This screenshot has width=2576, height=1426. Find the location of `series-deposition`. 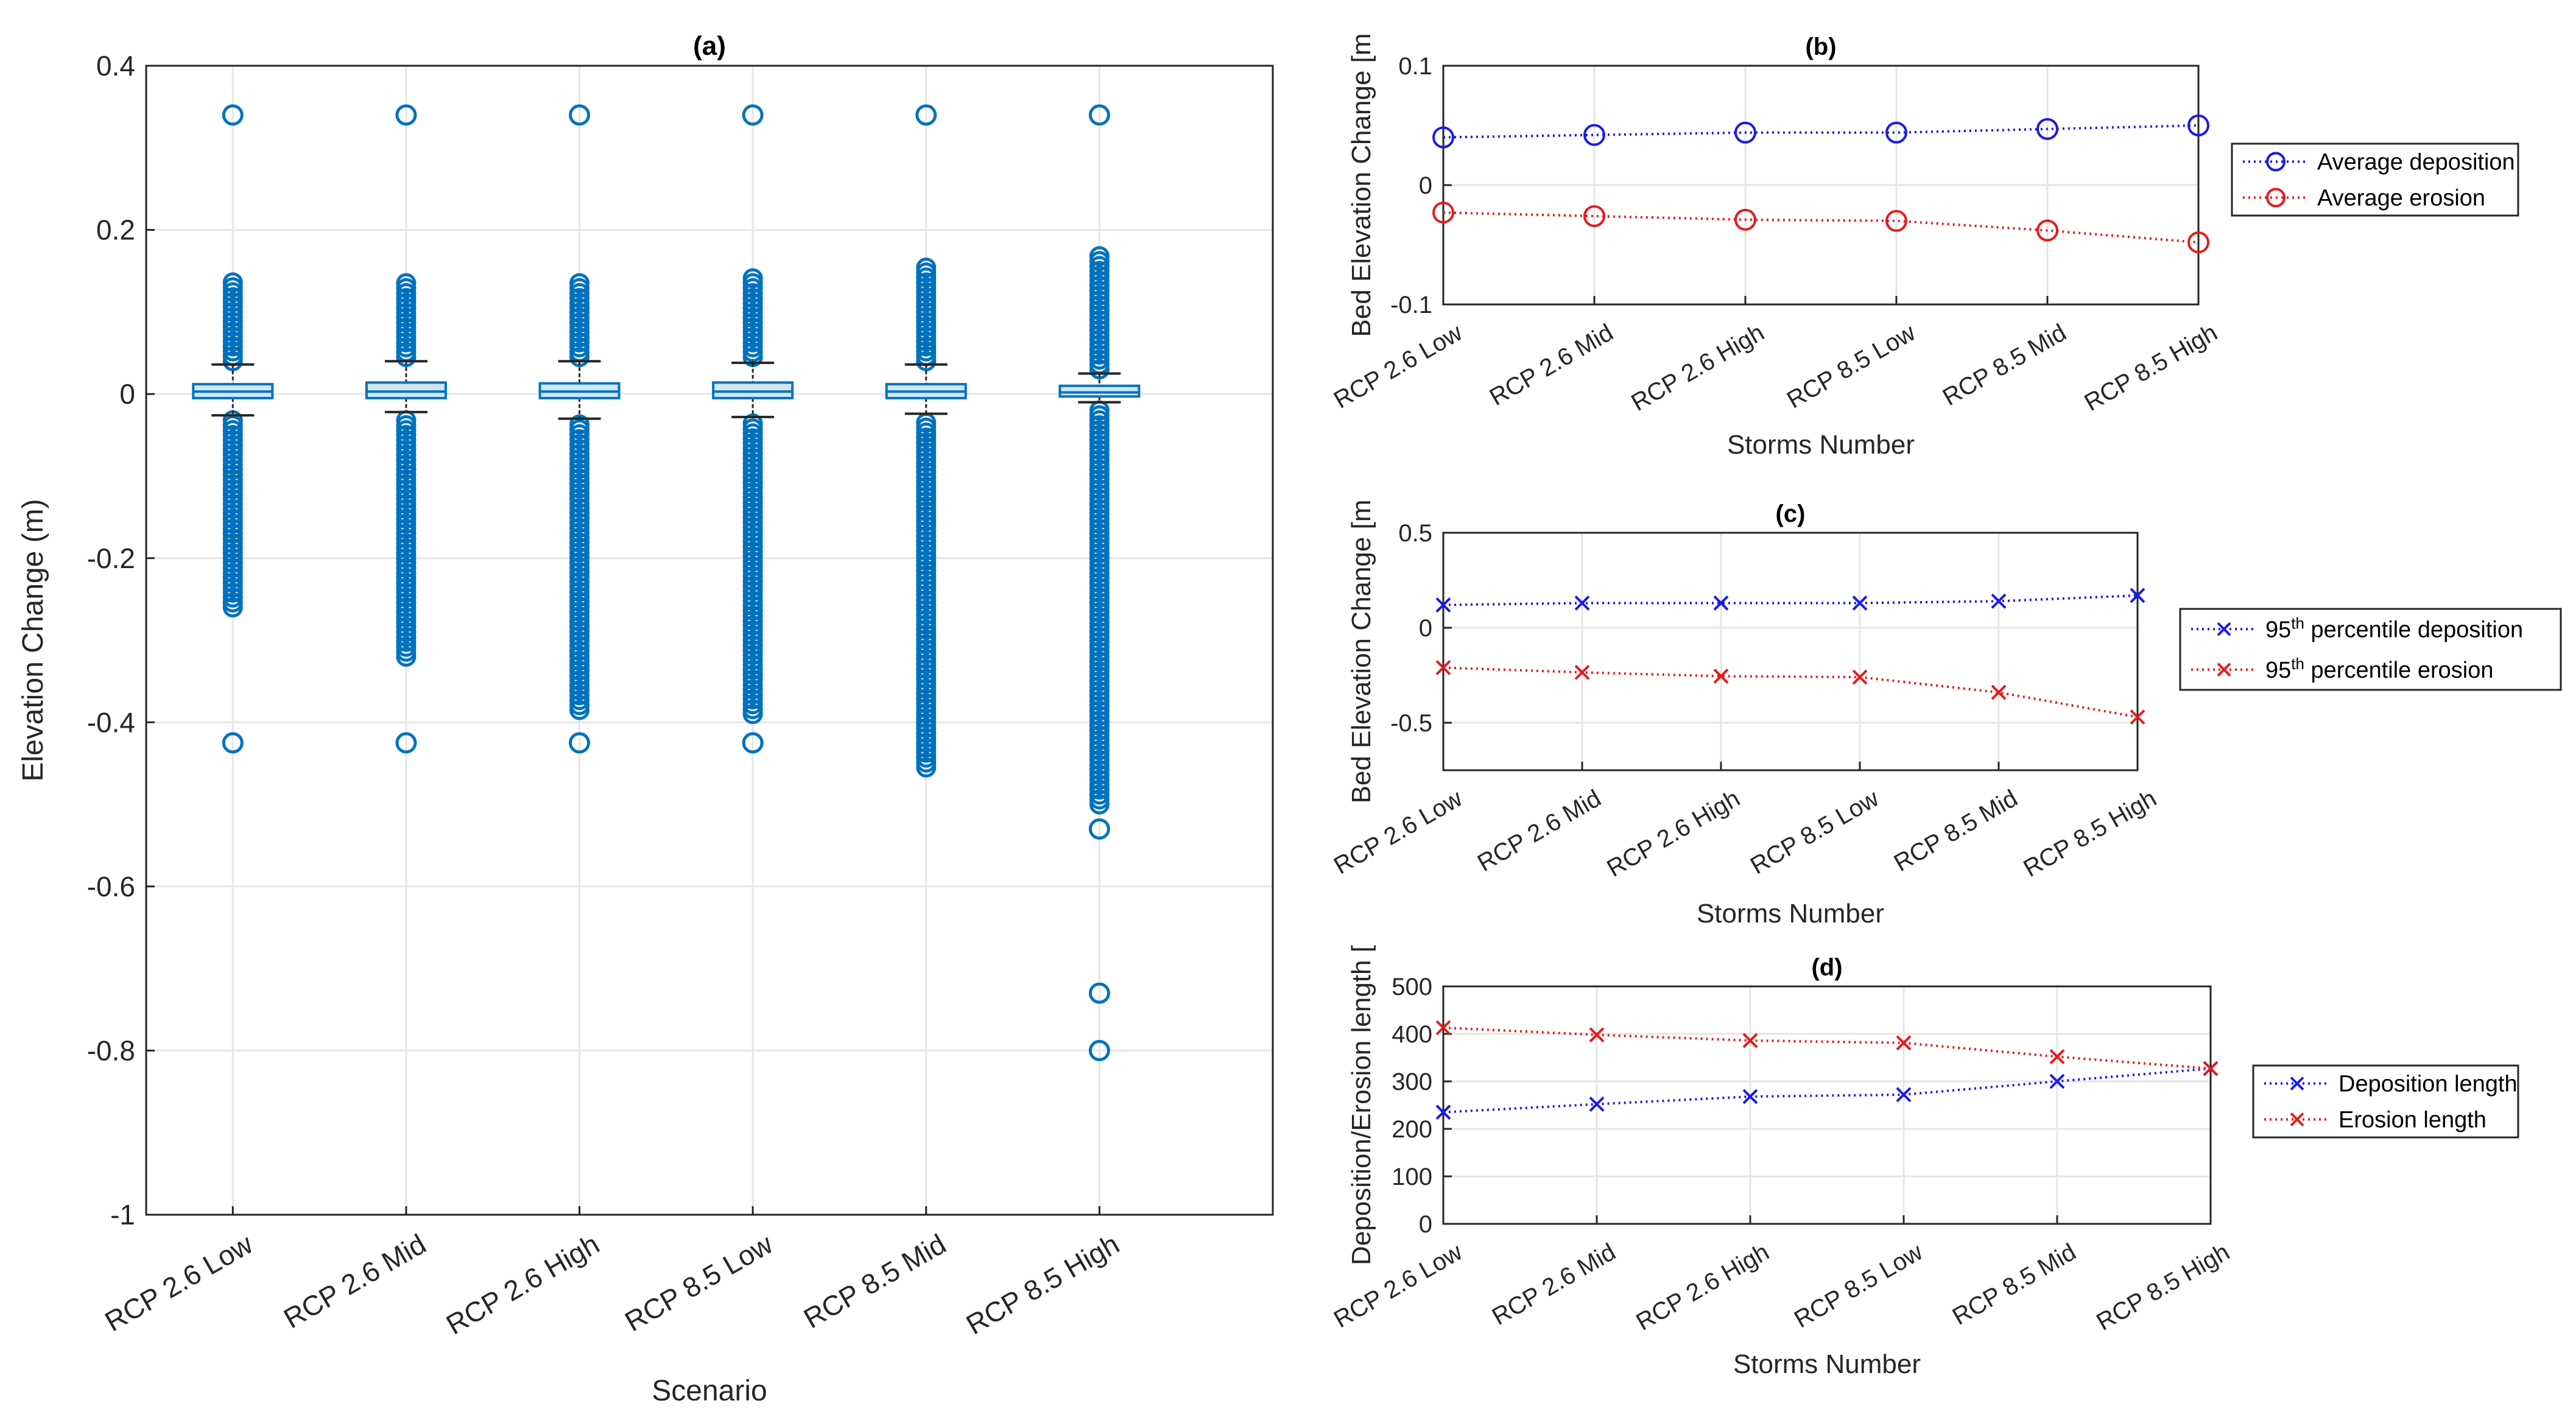

series-deposition is located at coordinates (1827, 1090).